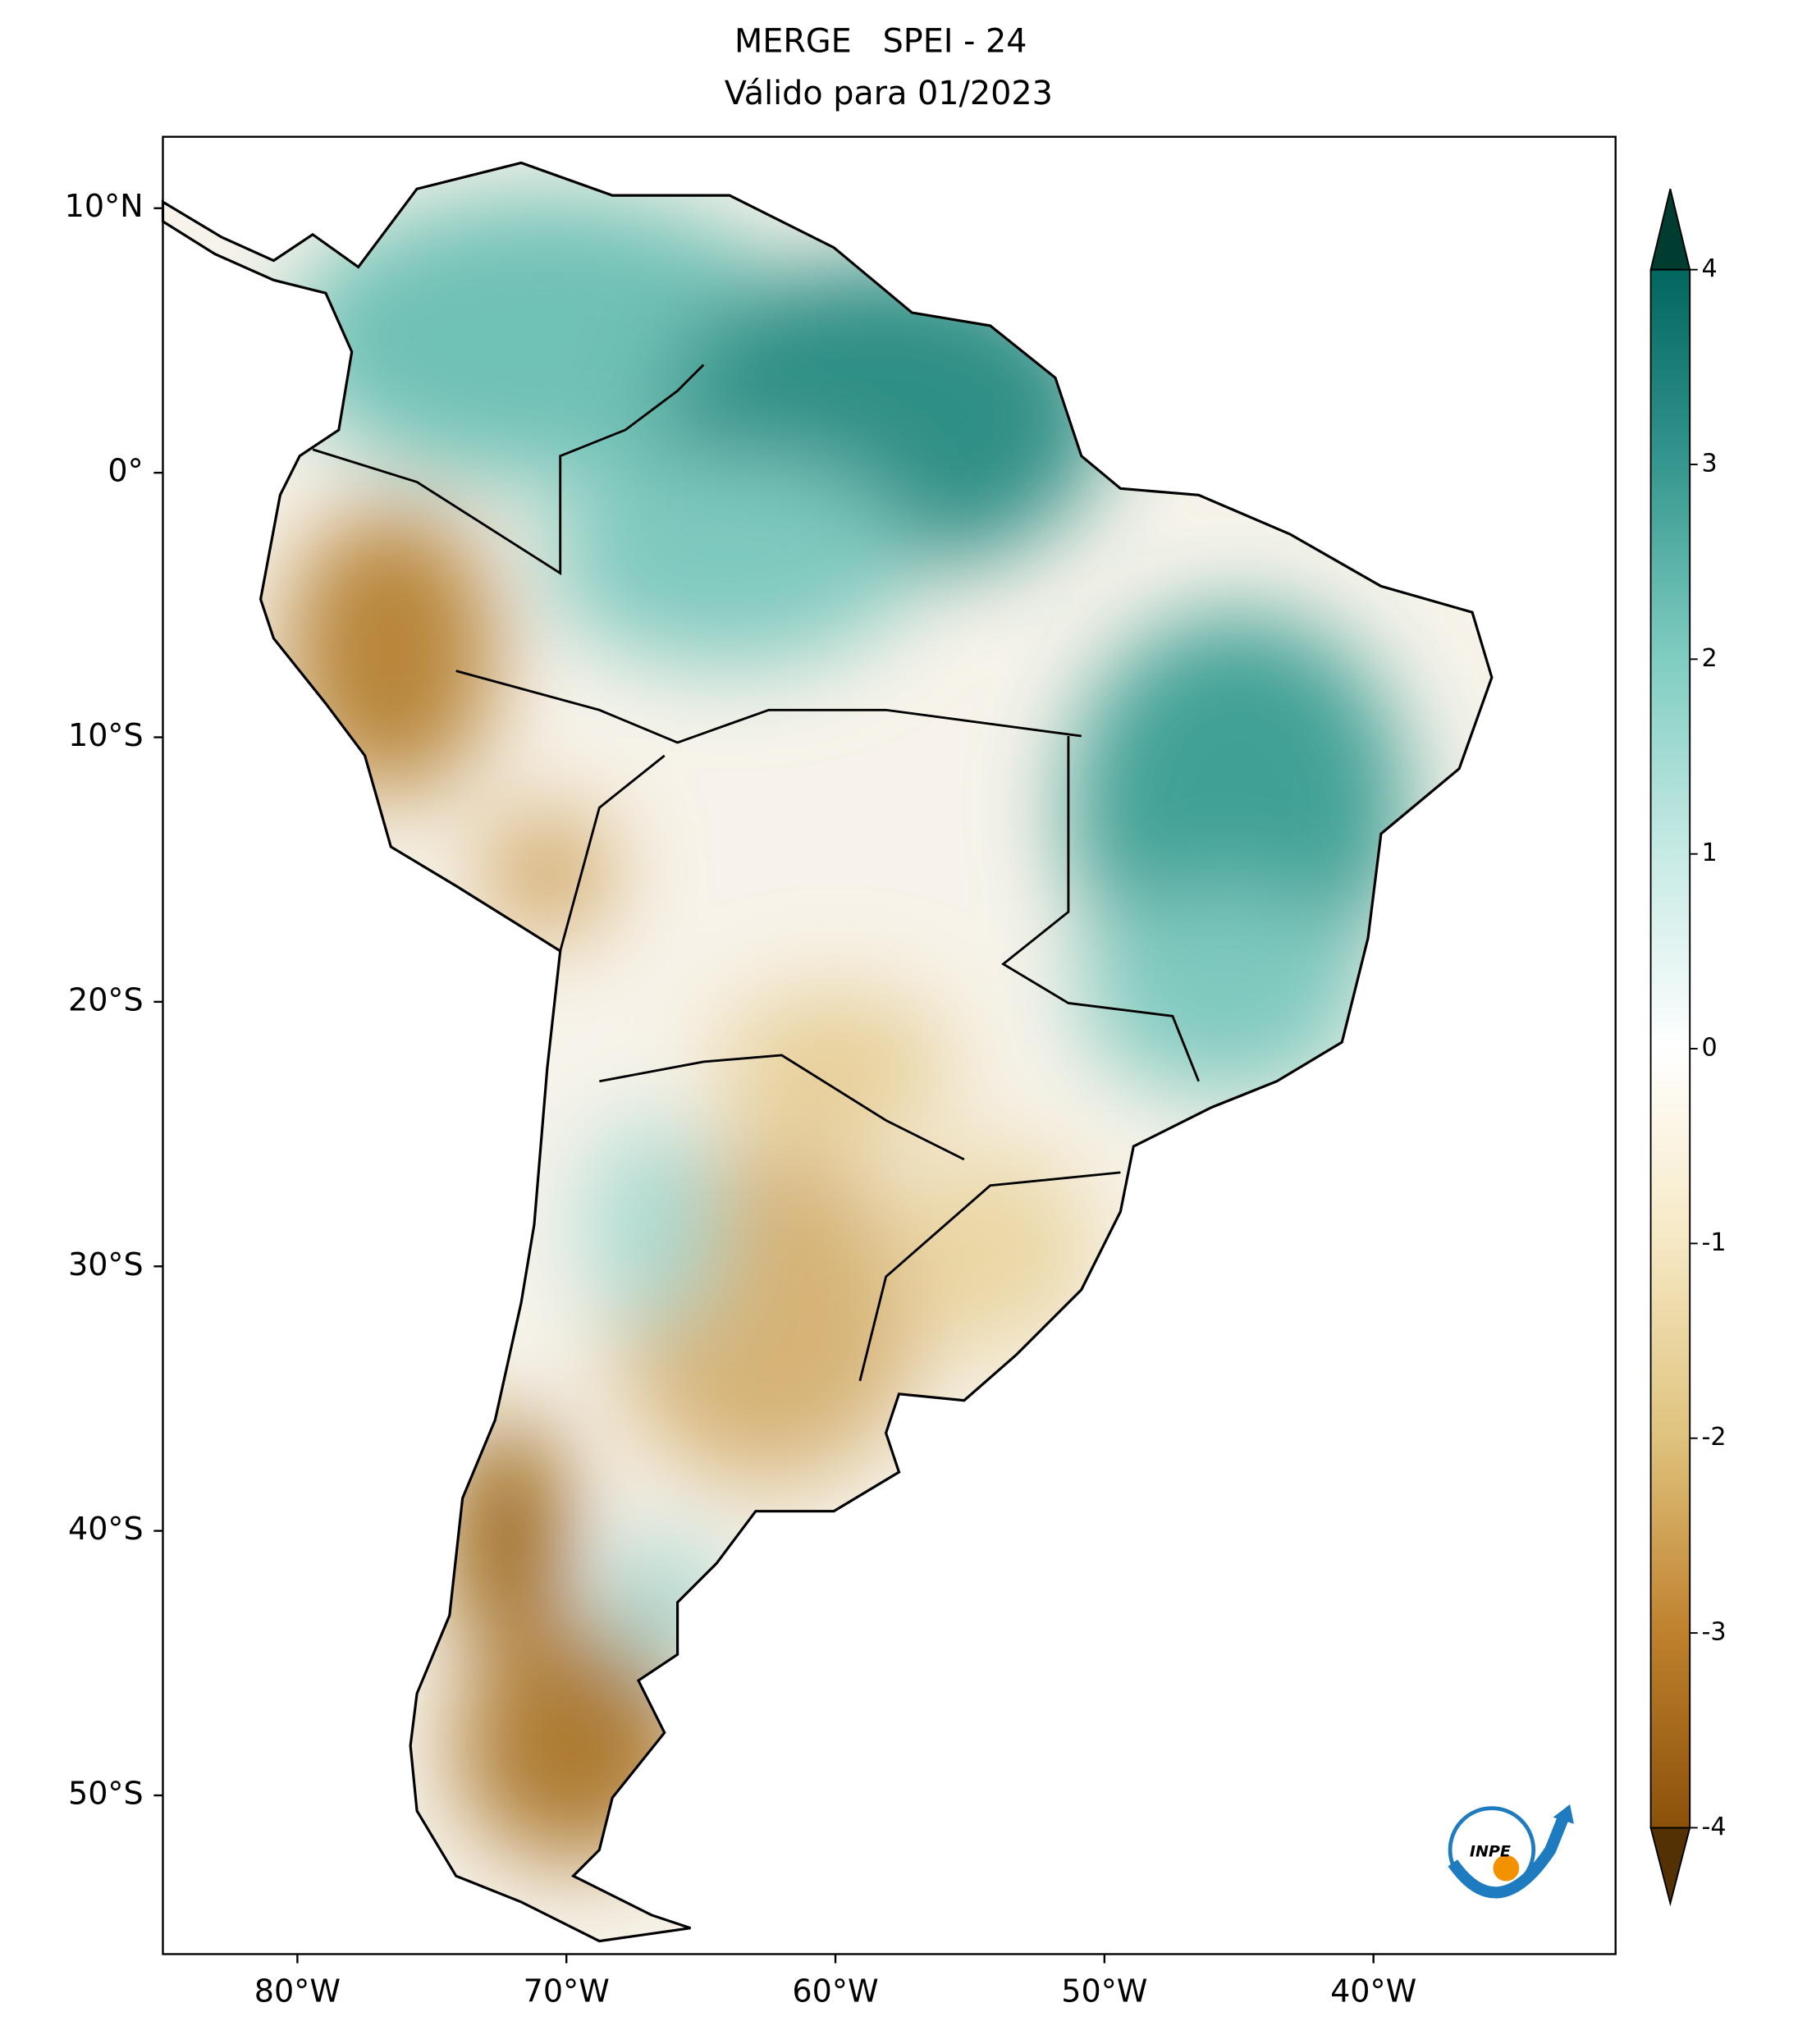 The height and width of the screenshot is (2044, 1798). I want to click on colorbar-tick-label: -2, so click(1713, 1437).